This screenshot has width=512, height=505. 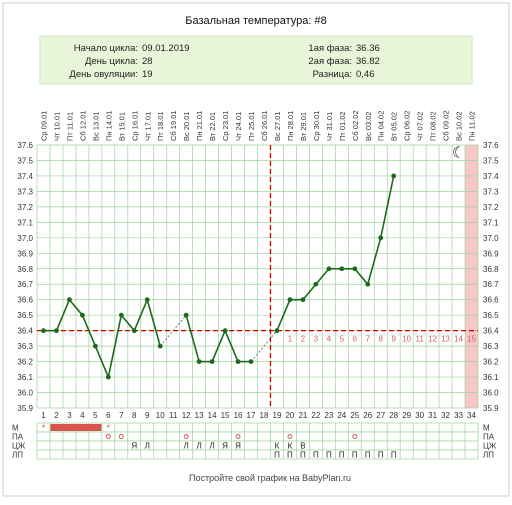 What do you see at coordinates (491, 160) in the screenshot?
I see `y-tick-label-right: 37.5` at bounding box center [491, 160].